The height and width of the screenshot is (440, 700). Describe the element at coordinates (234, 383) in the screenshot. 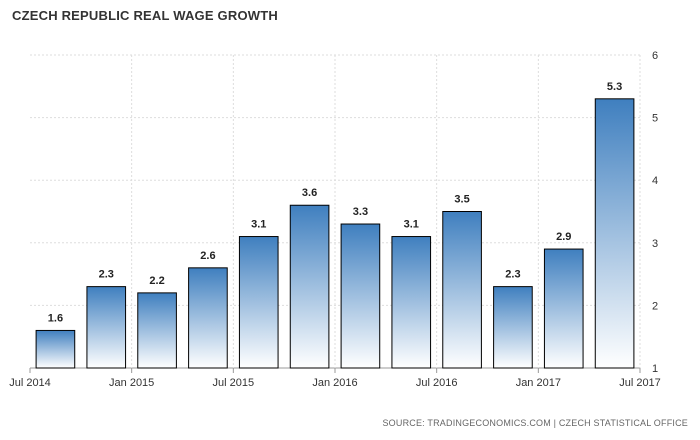

I see `x-tick-label: Jul 2015` at that location.